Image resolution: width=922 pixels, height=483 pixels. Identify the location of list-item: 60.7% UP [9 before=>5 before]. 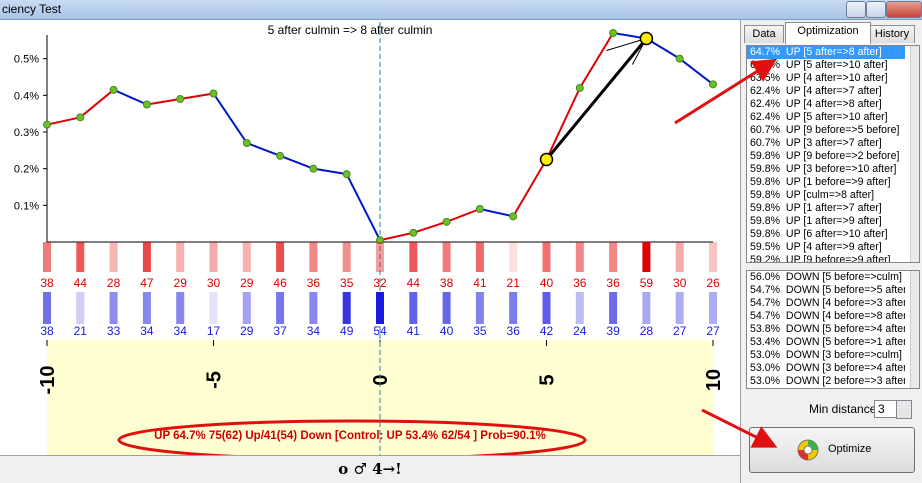
(825, 130).